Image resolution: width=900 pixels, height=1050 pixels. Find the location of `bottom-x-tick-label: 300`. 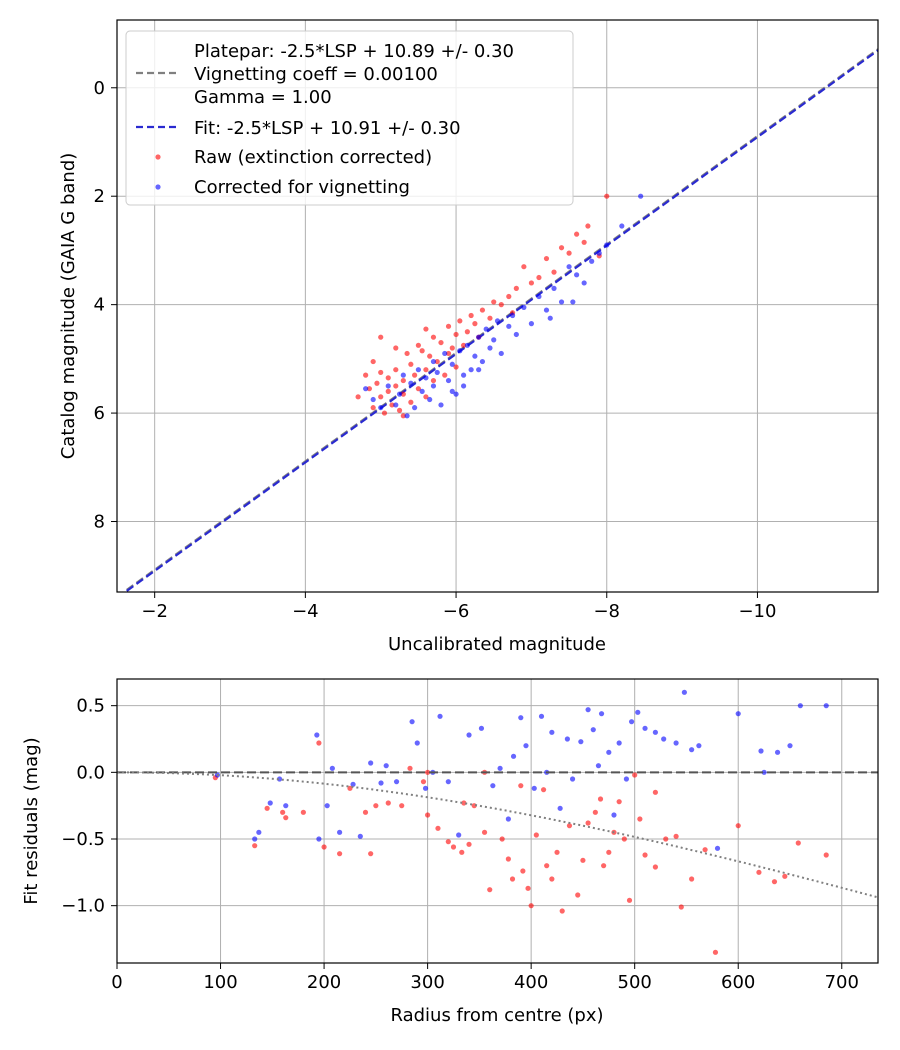

bottom-x-tick-label: 300 is located at coordinates (427, 982).